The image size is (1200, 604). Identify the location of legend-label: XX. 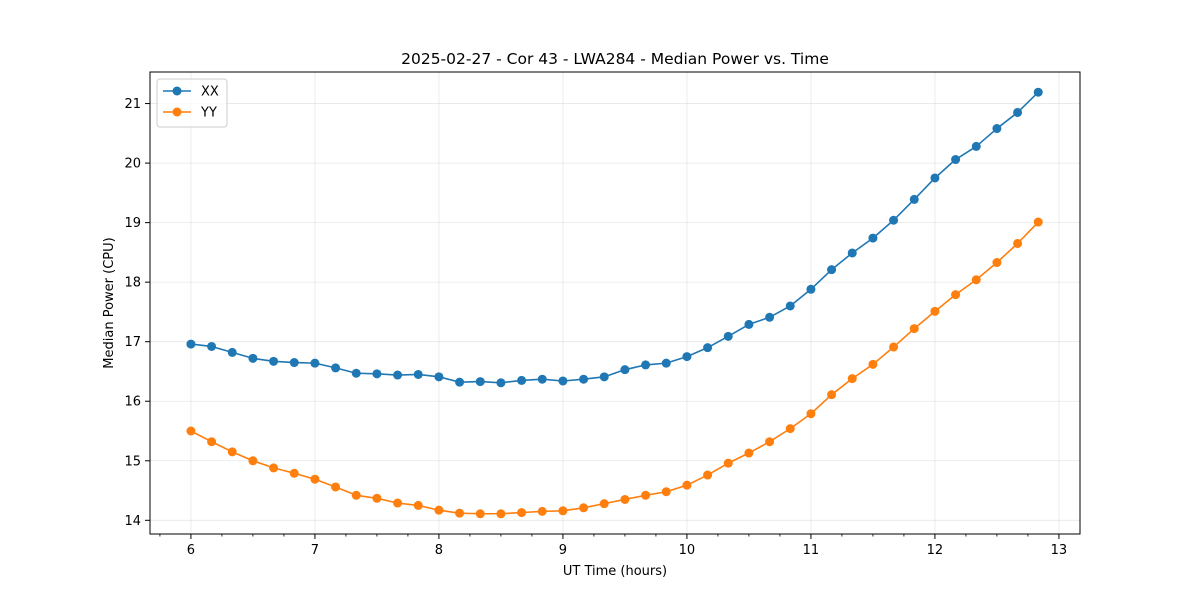
(210, 92).